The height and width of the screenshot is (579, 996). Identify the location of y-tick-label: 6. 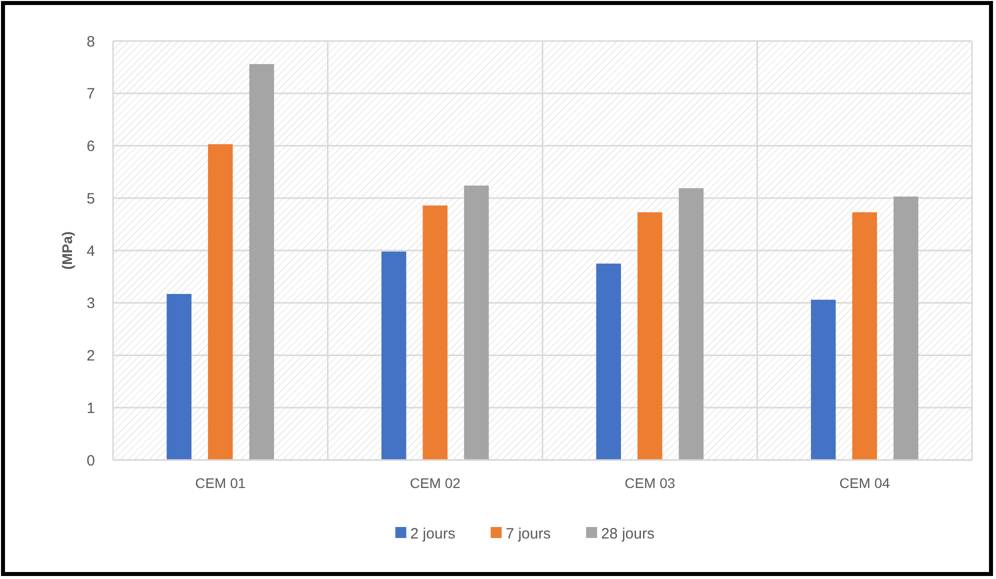
(90, 146).